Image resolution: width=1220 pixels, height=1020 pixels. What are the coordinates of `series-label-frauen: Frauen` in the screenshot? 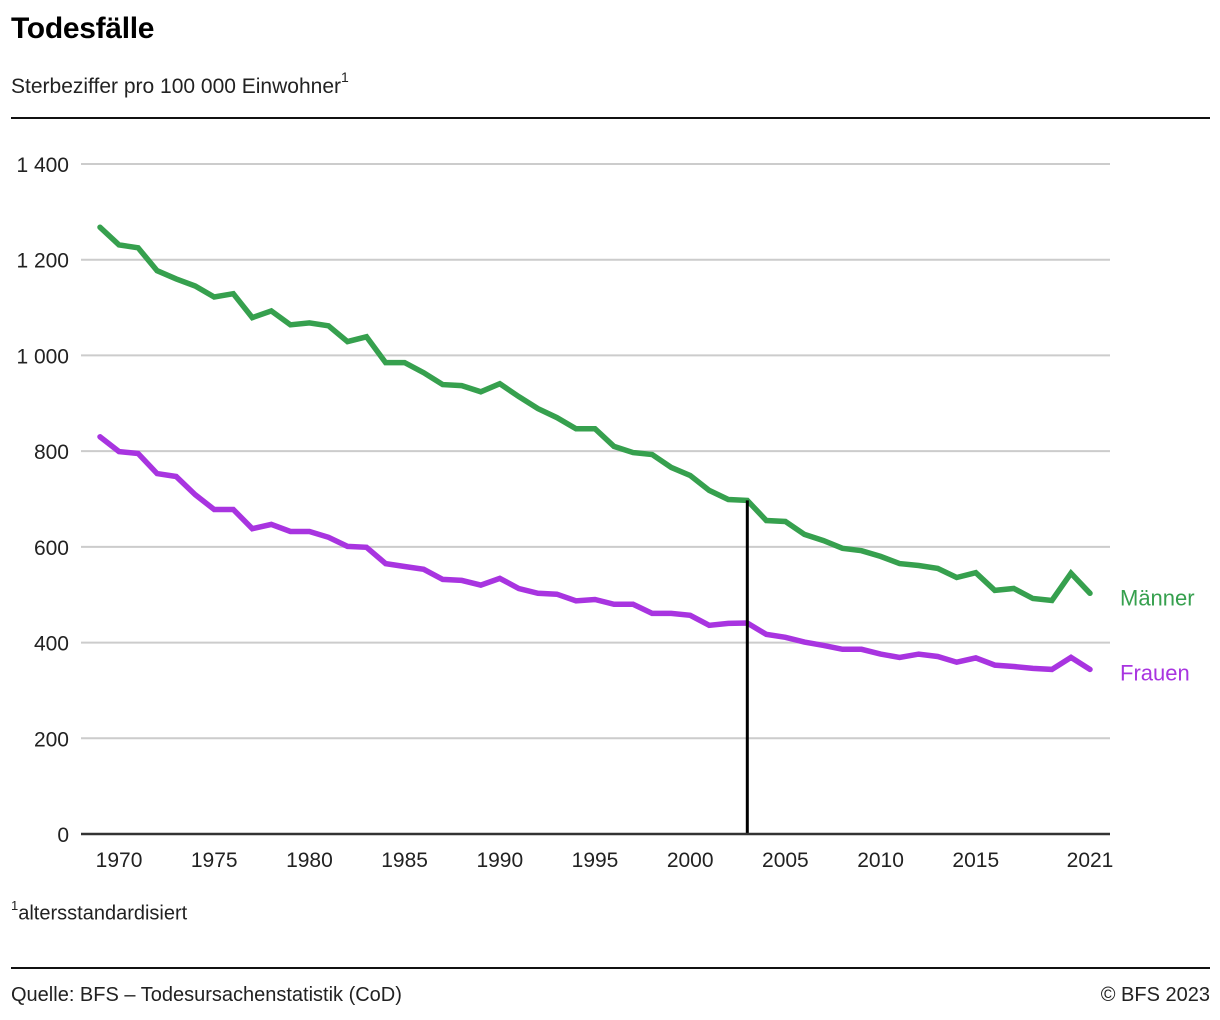 It's located at (1155, 672).